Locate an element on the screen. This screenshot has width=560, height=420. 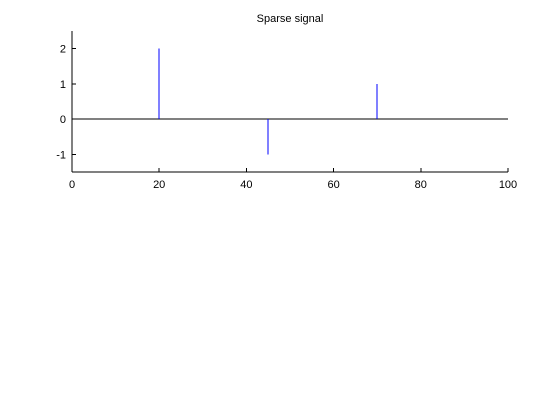
x-tick-label: 20 is located at coordinates (159, 185).